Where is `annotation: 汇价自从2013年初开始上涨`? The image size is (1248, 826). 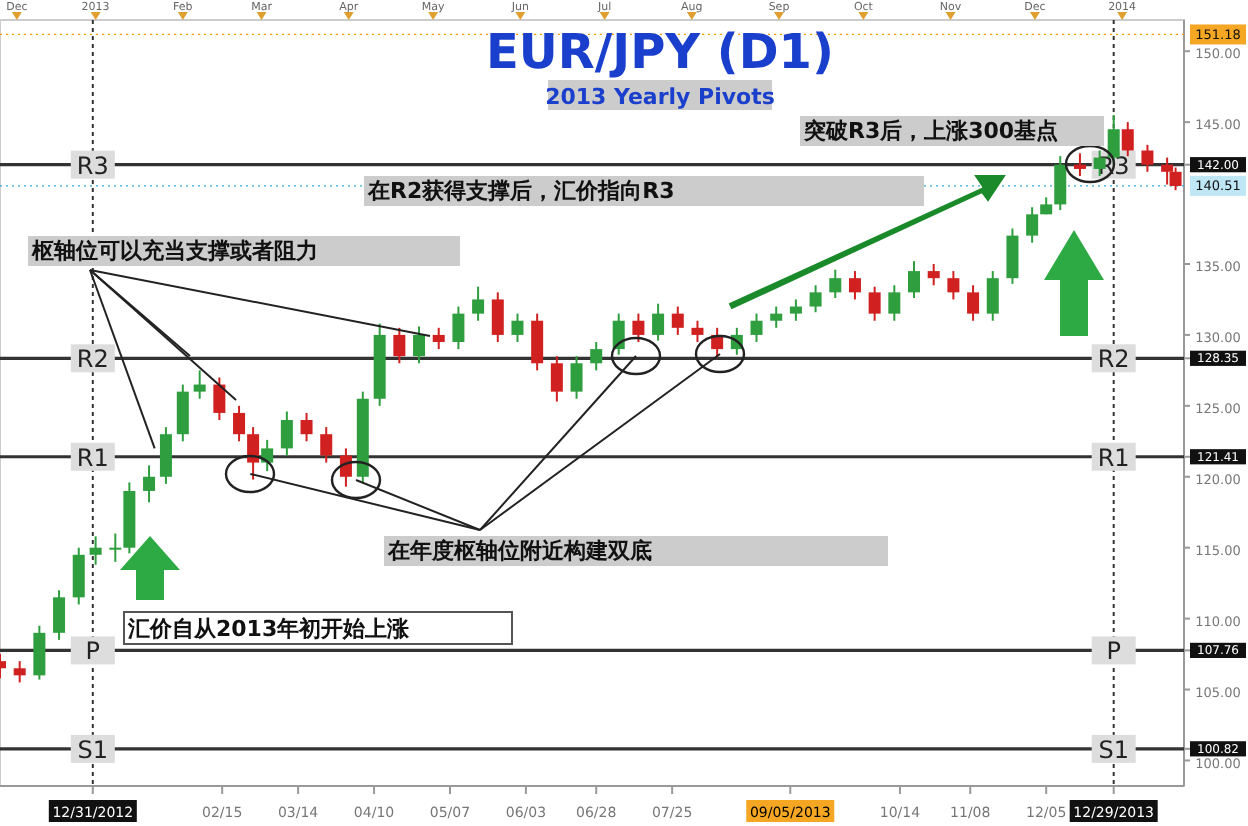
annotation: 汇价自从2013年初开始上涨 is located at coordinates (269, 629).